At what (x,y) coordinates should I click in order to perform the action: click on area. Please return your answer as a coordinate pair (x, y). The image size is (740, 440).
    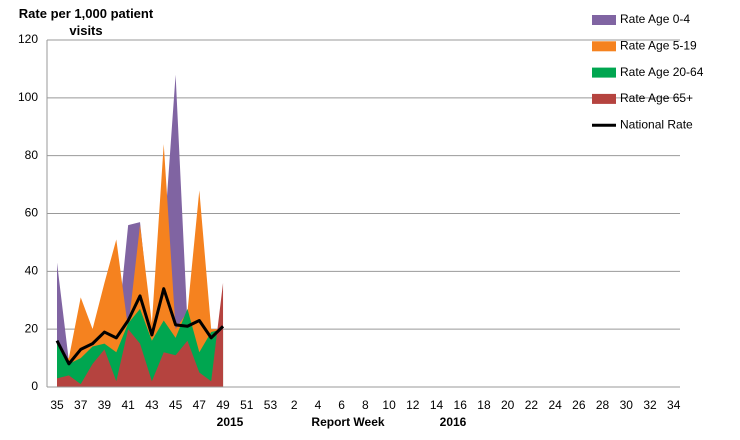
    Looking at the image, I should click on (140, 334).